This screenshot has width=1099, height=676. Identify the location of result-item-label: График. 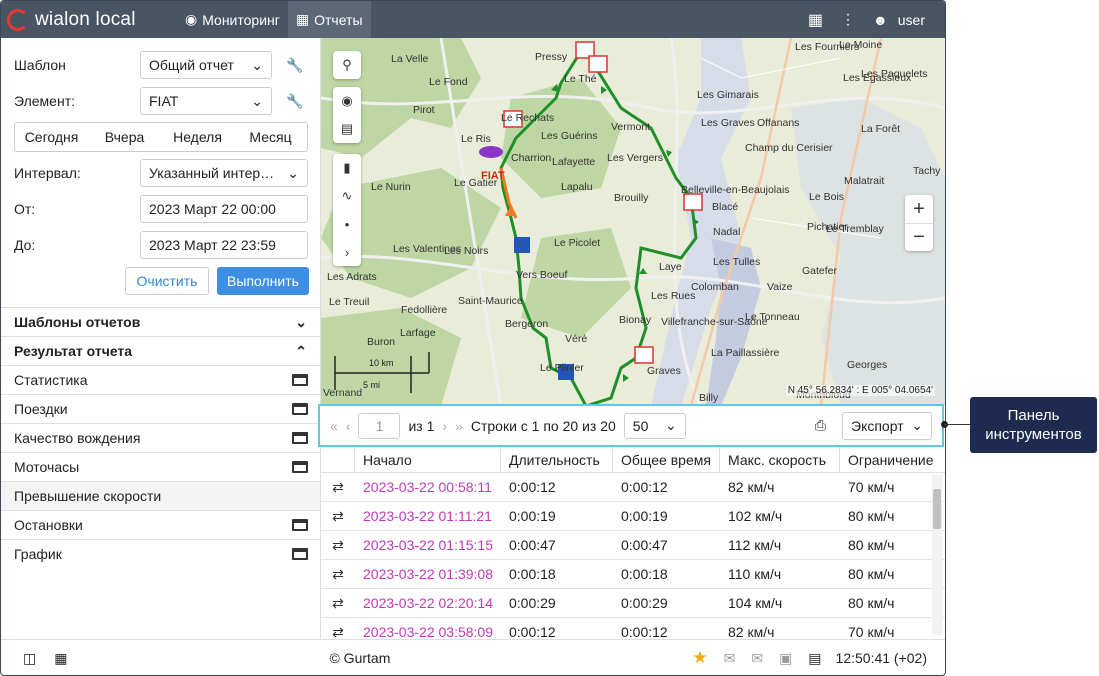
(38, 554).